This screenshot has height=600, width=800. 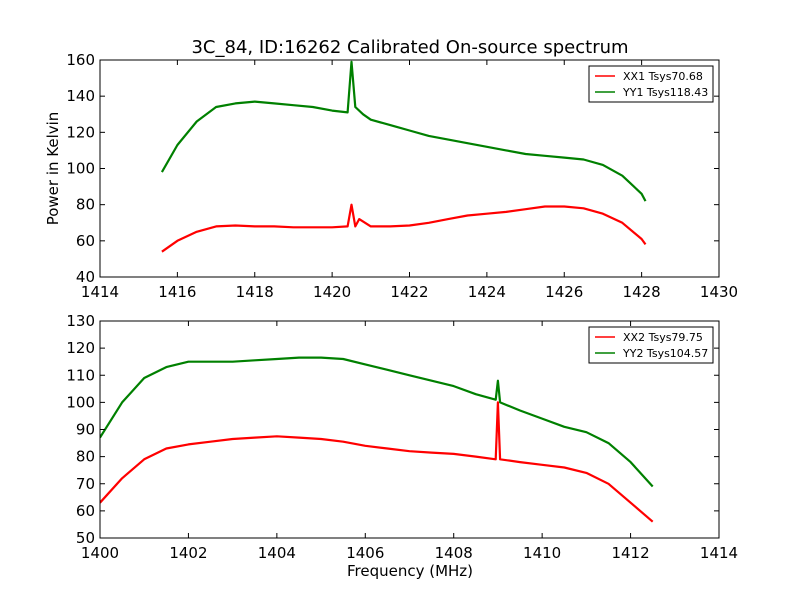 What do you see at coordinates (487, 292) in the screenshot?
I see `x-tick-label: 1424` at bounding box center [487, 292].